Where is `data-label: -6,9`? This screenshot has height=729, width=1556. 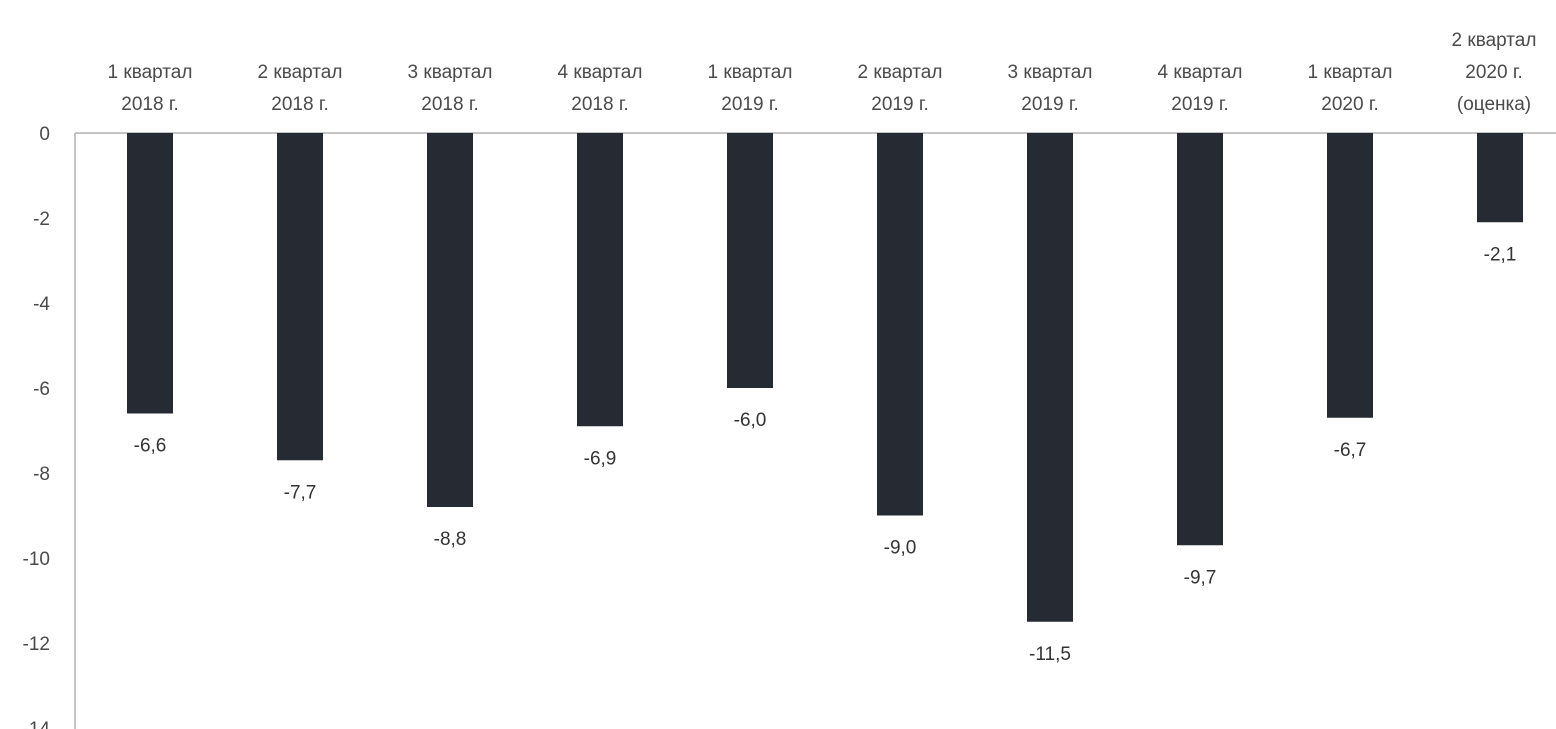 data-label: -6,9 is located at coordinates (600, 458).